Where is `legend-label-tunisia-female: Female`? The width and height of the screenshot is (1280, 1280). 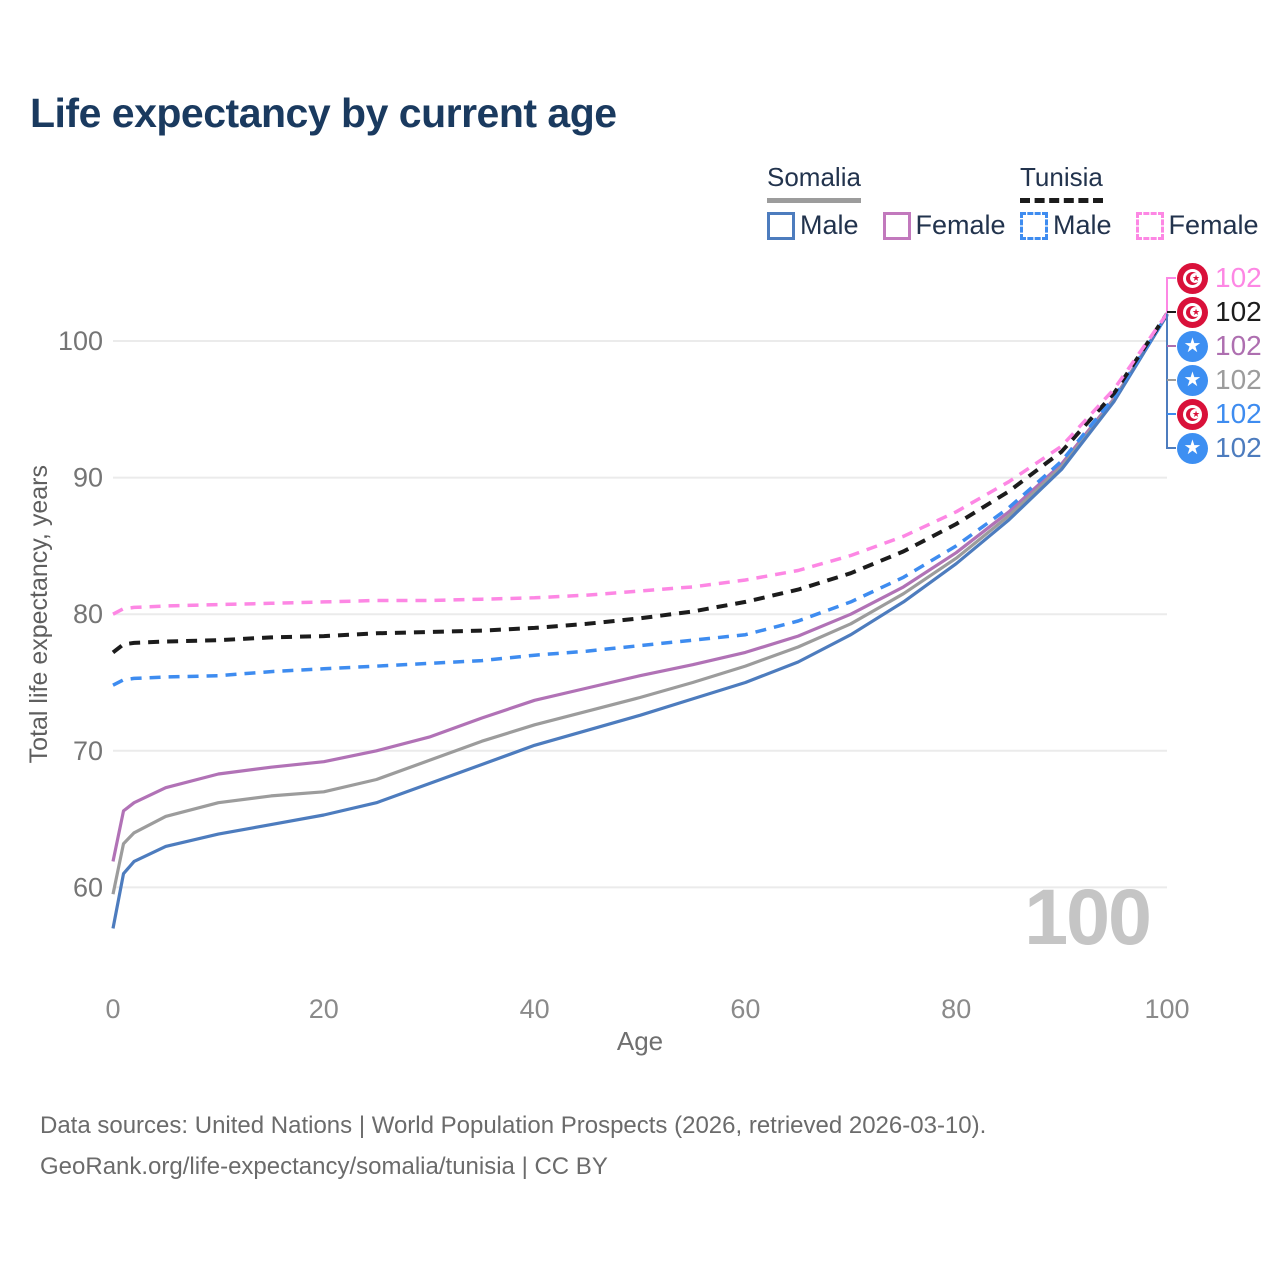
legend-label-tunisia-female: Female is located at coordinates (1213, 225).